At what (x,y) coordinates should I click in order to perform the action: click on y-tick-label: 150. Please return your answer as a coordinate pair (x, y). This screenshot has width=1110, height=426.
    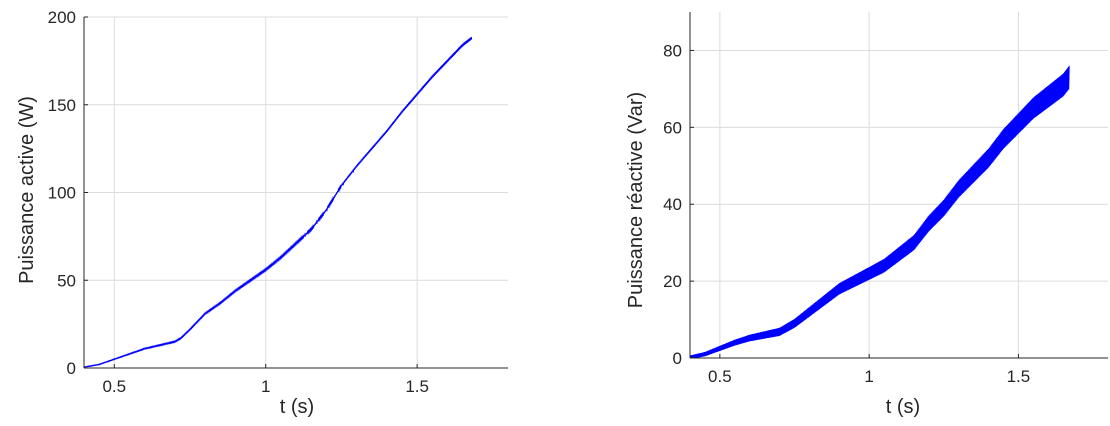
    Looking at the image, I should click on (62, 105).